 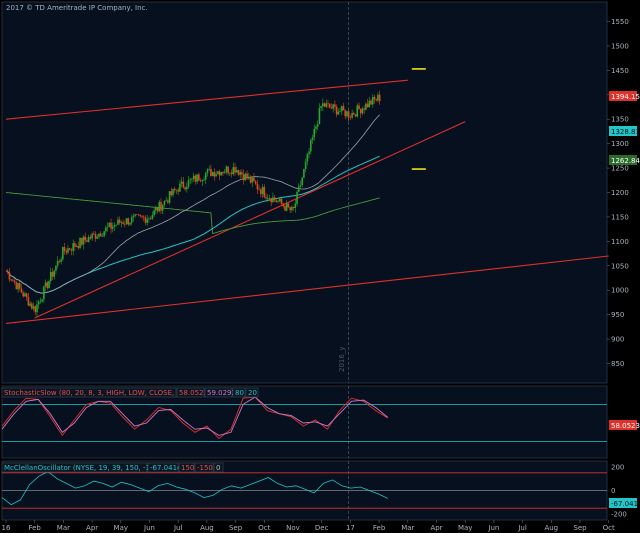 What do you see at coordinates (206, 99) in the screenshot?
I see `trendline-upper` at bounding box center [206, 99].